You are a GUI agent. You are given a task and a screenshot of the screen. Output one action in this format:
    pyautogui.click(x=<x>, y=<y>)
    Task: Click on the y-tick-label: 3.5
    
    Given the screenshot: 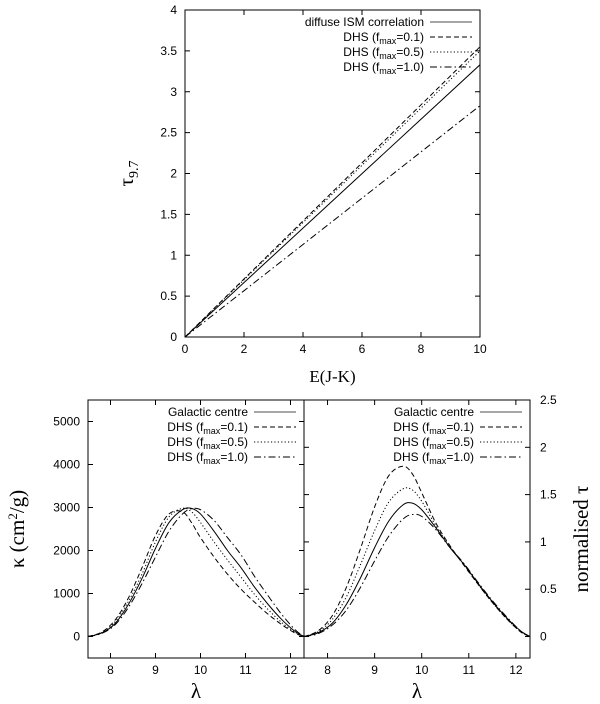 What is the action you would take?
    pyautogui.click(x=168, y=51)
    